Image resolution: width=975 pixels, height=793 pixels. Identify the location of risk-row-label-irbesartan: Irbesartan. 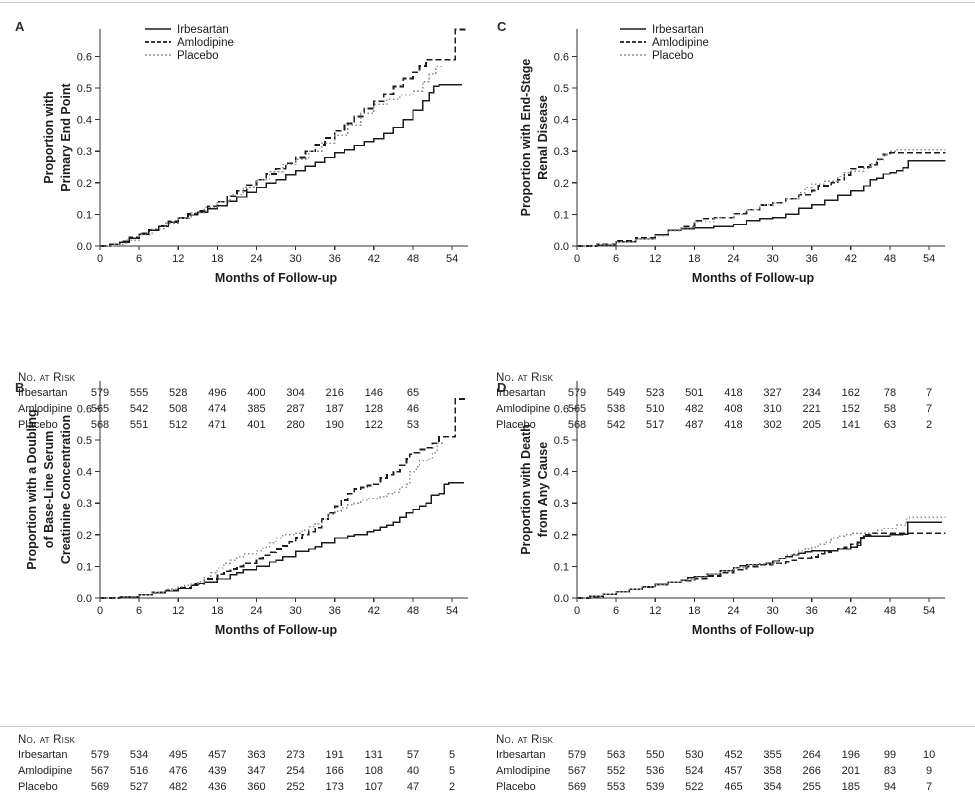
(521, 393).